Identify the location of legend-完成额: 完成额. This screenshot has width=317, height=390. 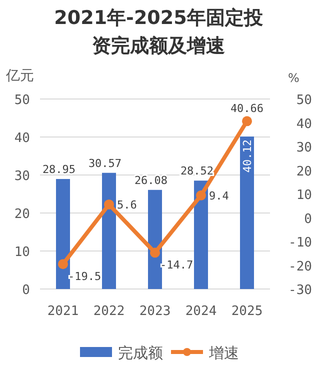
(121, 353).